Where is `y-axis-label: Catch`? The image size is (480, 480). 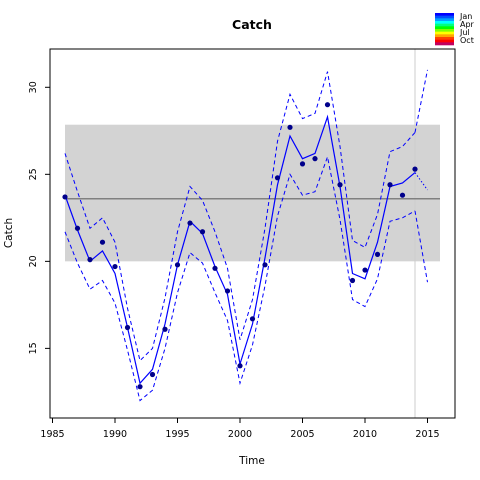 y-axis-label: Catch is located at coordinates (9, 233).